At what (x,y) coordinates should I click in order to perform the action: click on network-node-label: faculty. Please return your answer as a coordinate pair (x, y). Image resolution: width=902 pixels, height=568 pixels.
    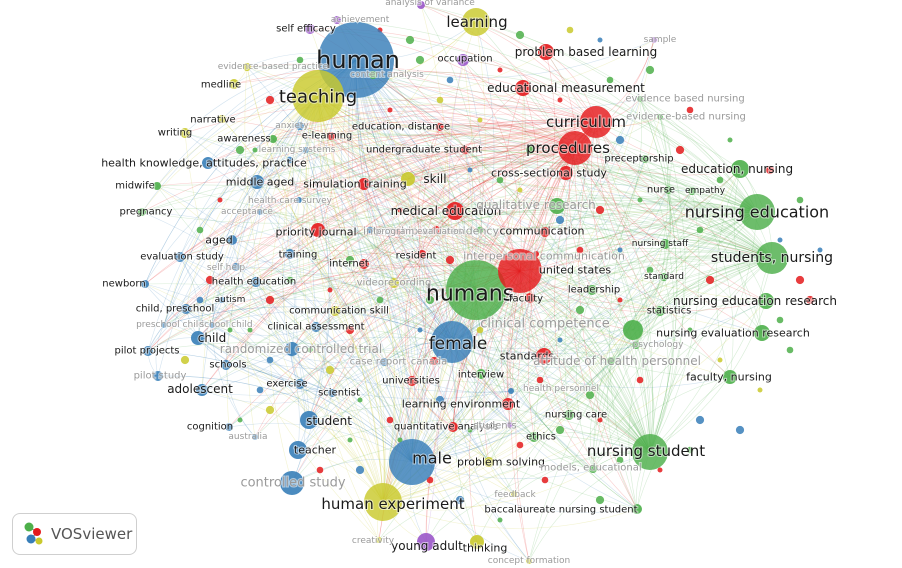
    Looking at the image, I should click on (526, 299).